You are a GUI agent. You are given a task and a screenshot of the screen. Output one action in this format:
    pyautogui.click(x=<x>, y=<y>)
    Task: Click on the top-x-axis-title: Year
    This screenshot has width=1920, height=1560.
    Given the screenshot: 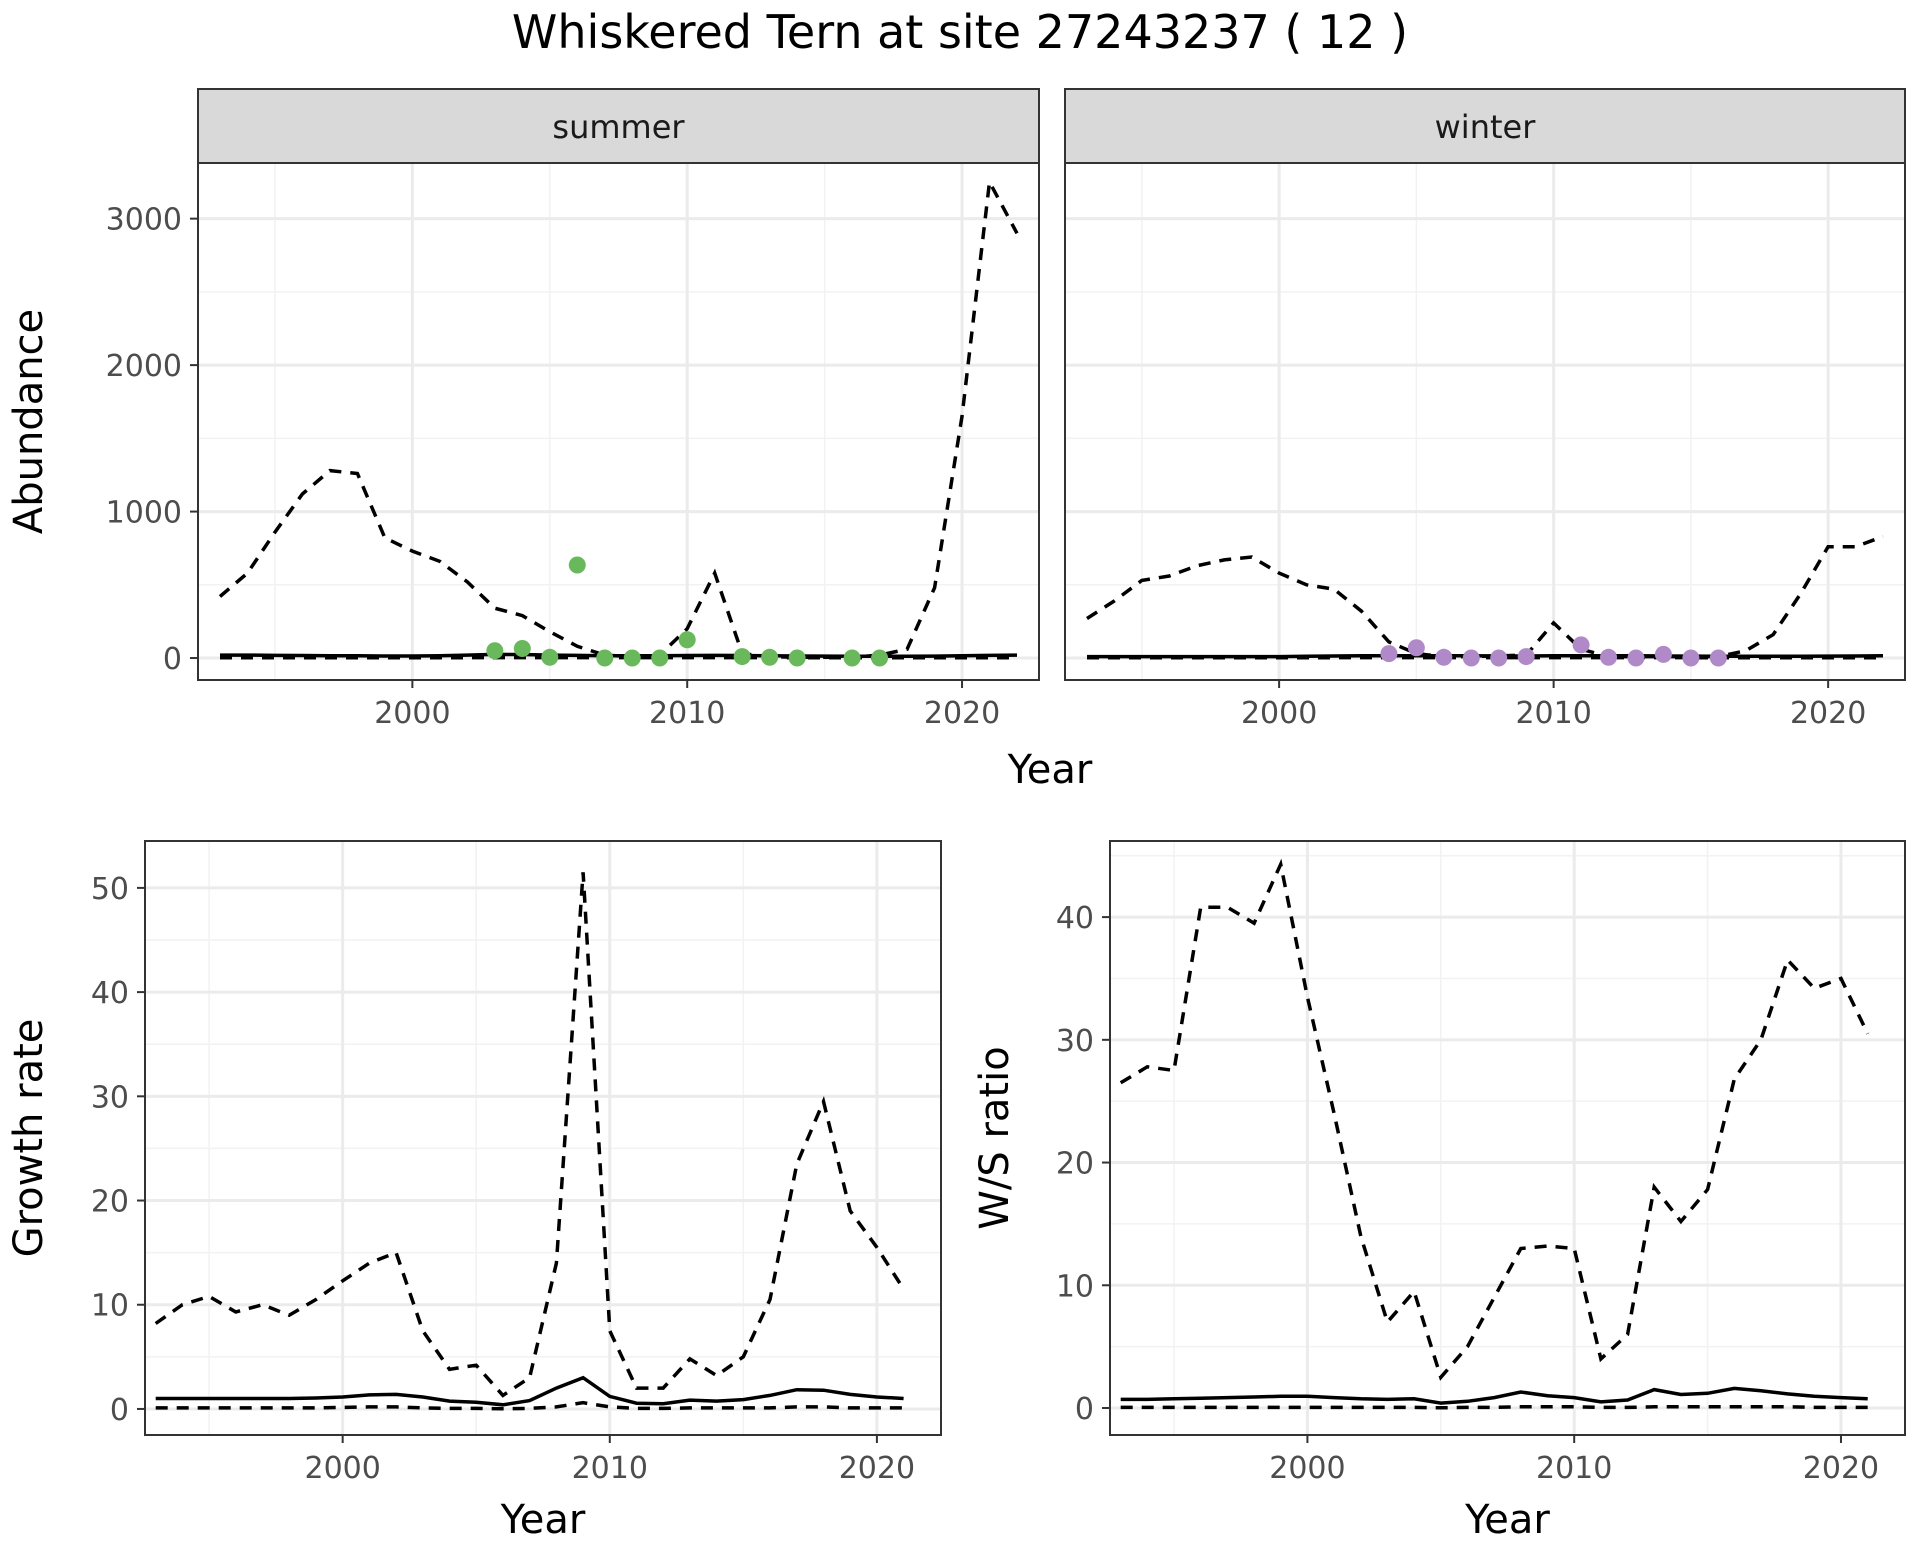 What is the action you would take?
    pyautogui.click(x=1050, y=770)
    